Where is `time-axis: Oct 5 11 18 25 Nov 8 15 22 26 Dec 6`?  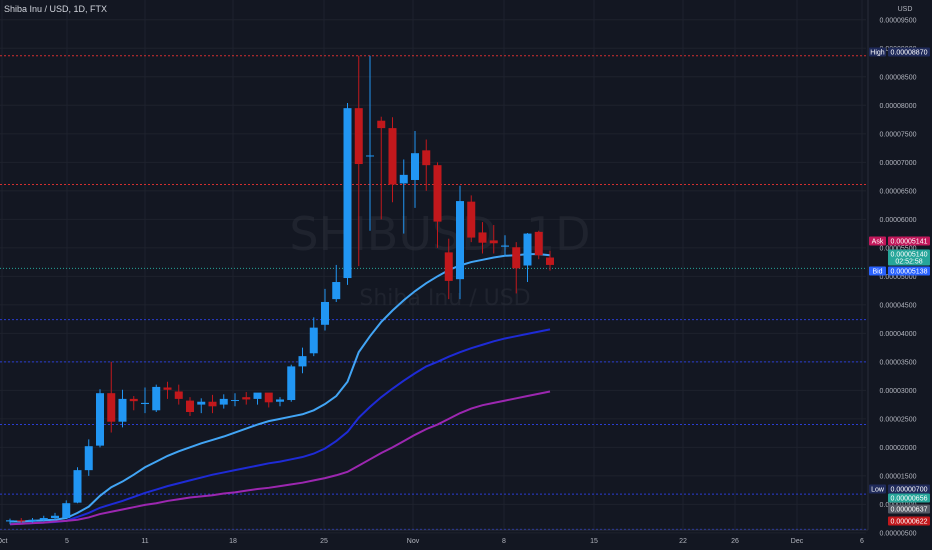 time-axis: Oct 5 11 18 25 Nov 8 15 22 26 Dec 6 is located at coordinates (434, 537).